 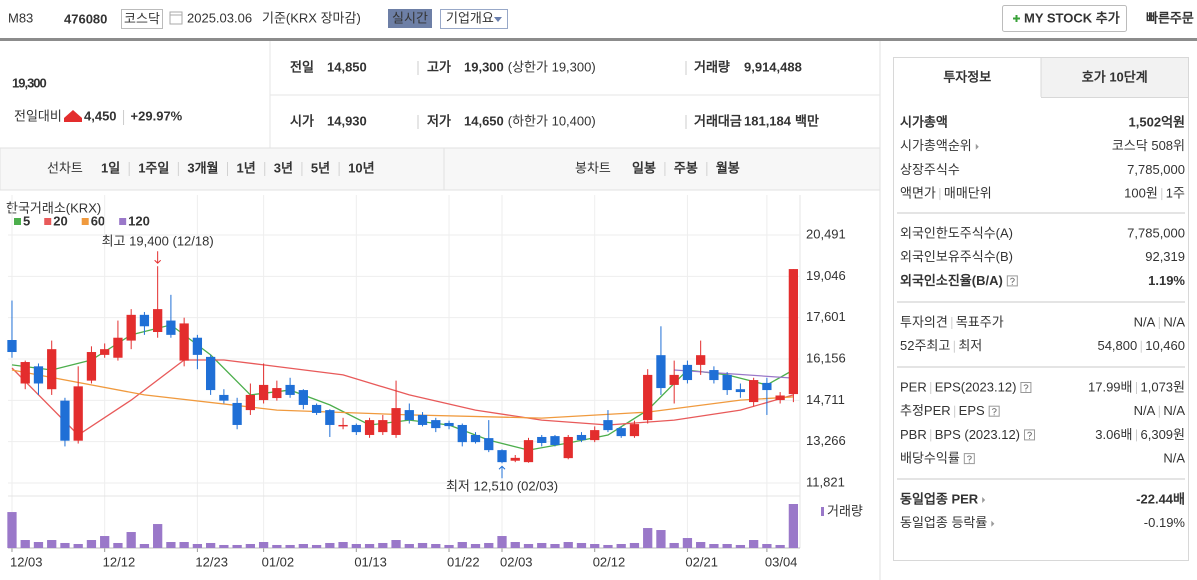 What do you see at coordinates (370, 561) in the screenshot?
I see `x-tick-label: 01/13` at bounding box center [370, 561].